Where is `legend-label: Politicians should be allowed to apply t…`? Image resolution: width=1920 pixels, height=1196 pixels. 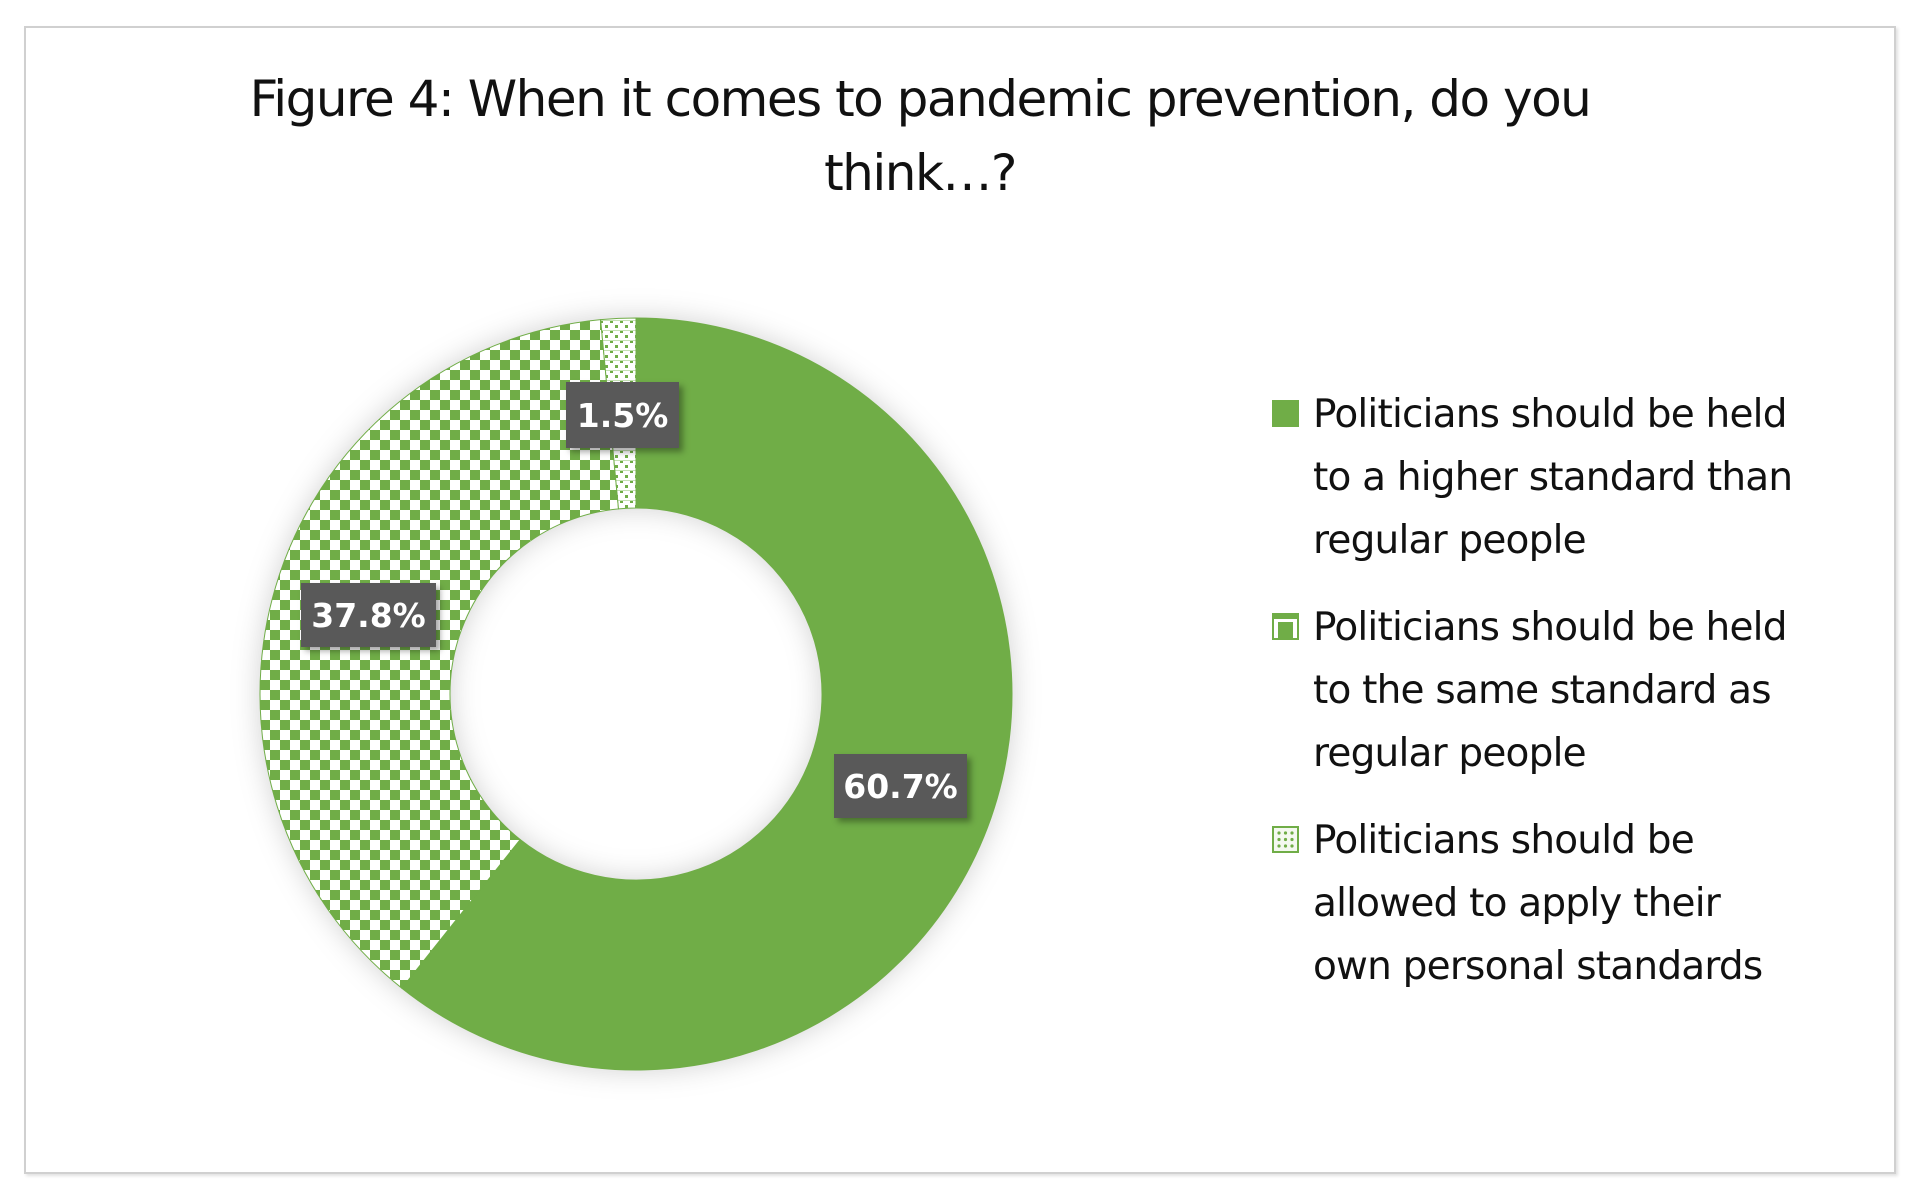 legend-label: Politicians should be allowed to apply t… is located at coordinates (1538, 903).